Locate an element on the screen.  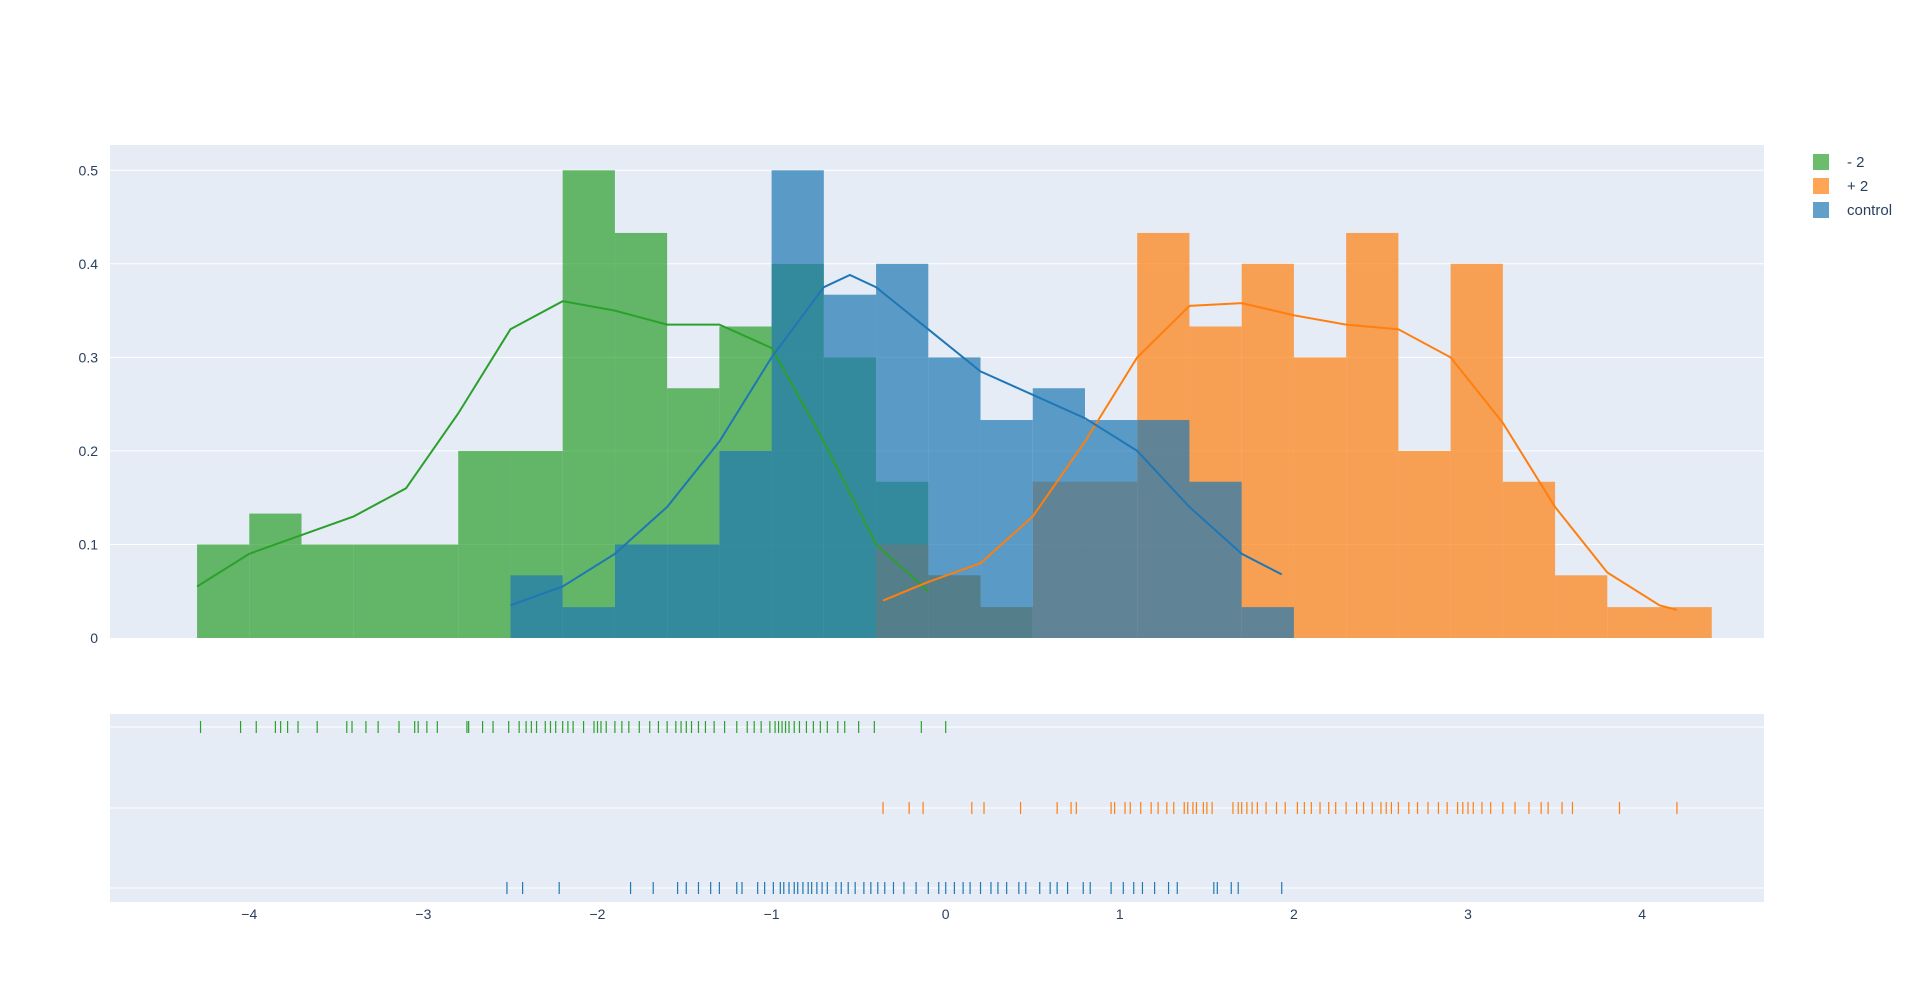
x-tick-label: 4 is located at coordinates (1642, 914).